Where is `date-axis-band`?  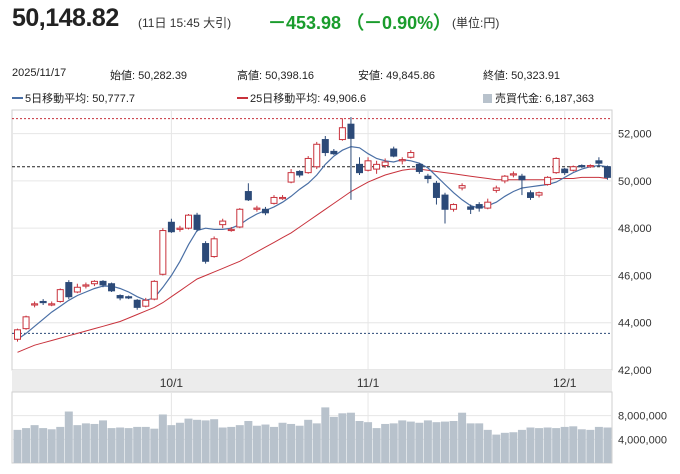
date-axis-band is located at coordinates (312, 381).